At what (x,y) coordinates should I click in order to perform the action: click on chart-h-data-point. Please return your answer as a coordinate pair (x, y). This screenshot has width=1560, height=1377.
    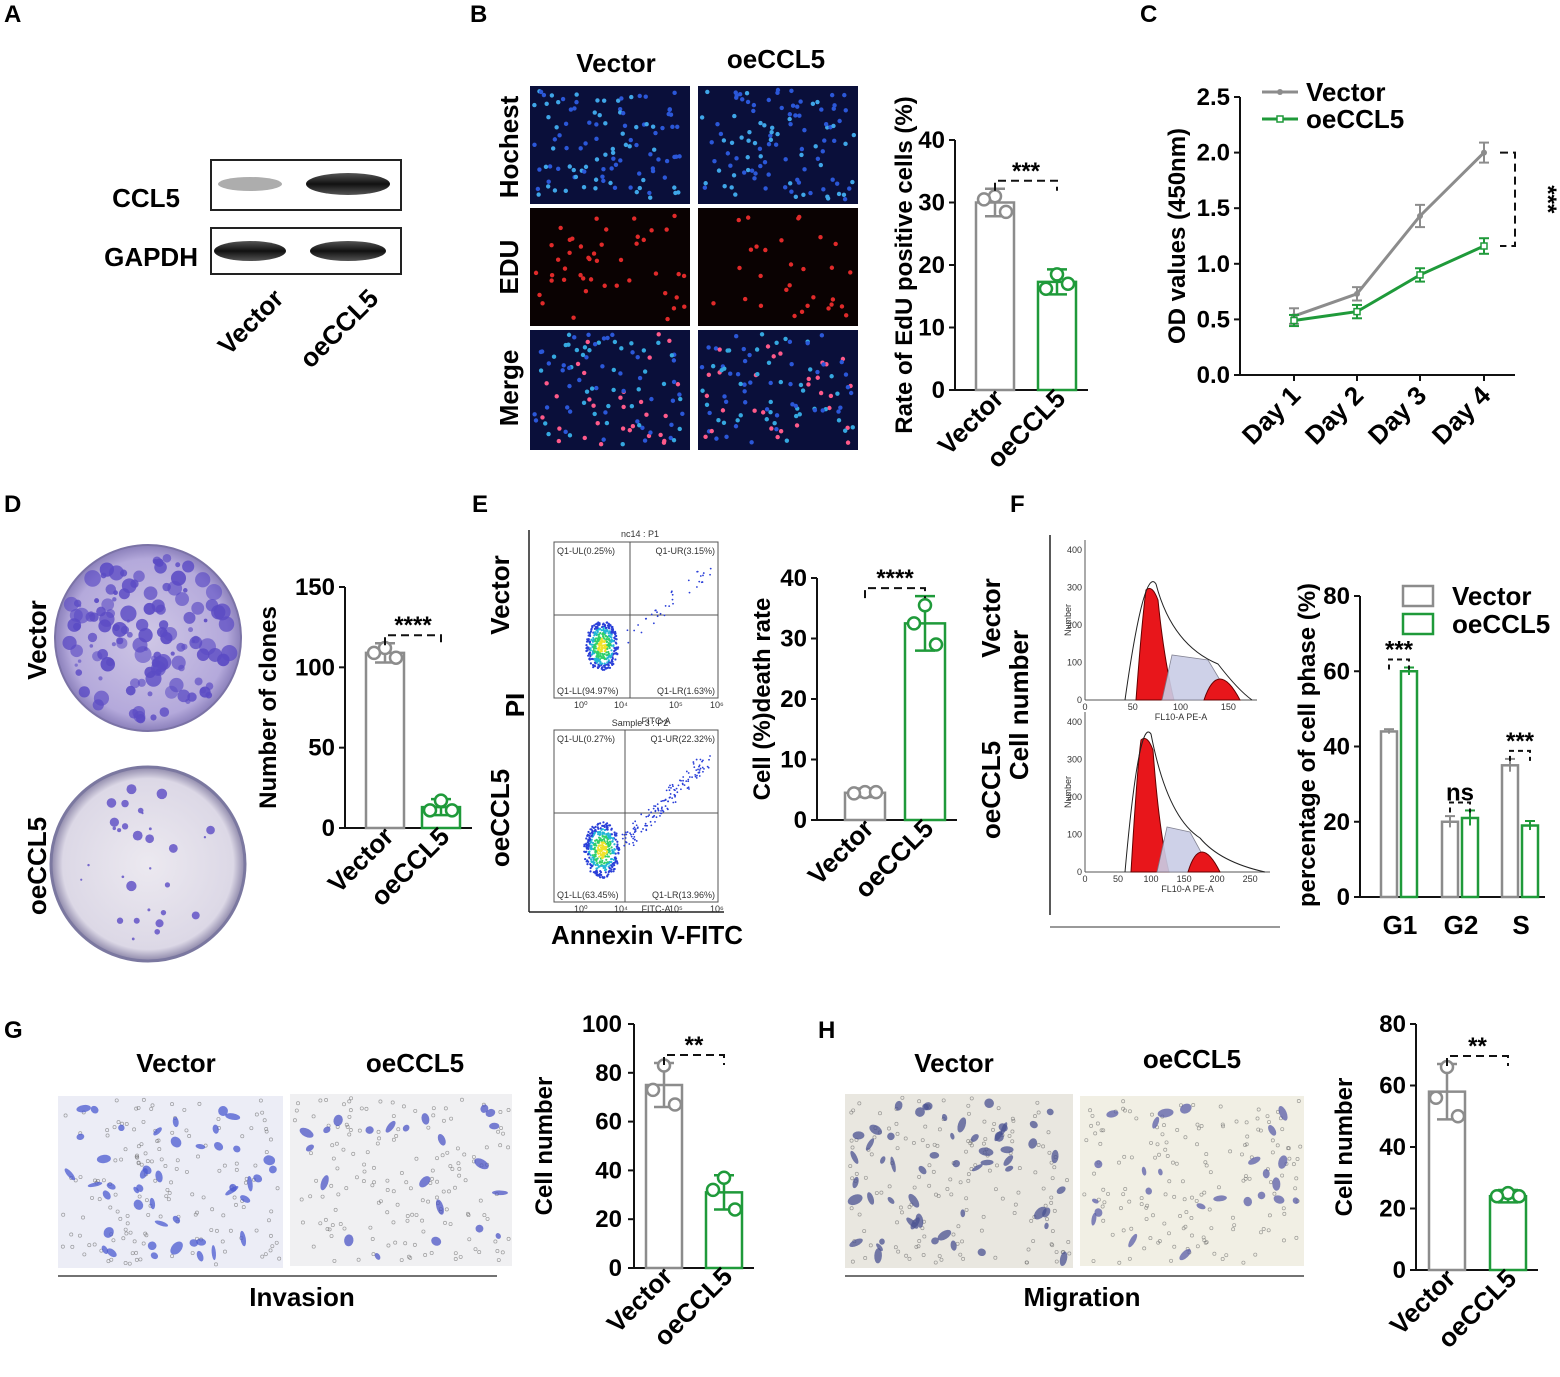
    Looking at the image, I should click on (1458, 1116).